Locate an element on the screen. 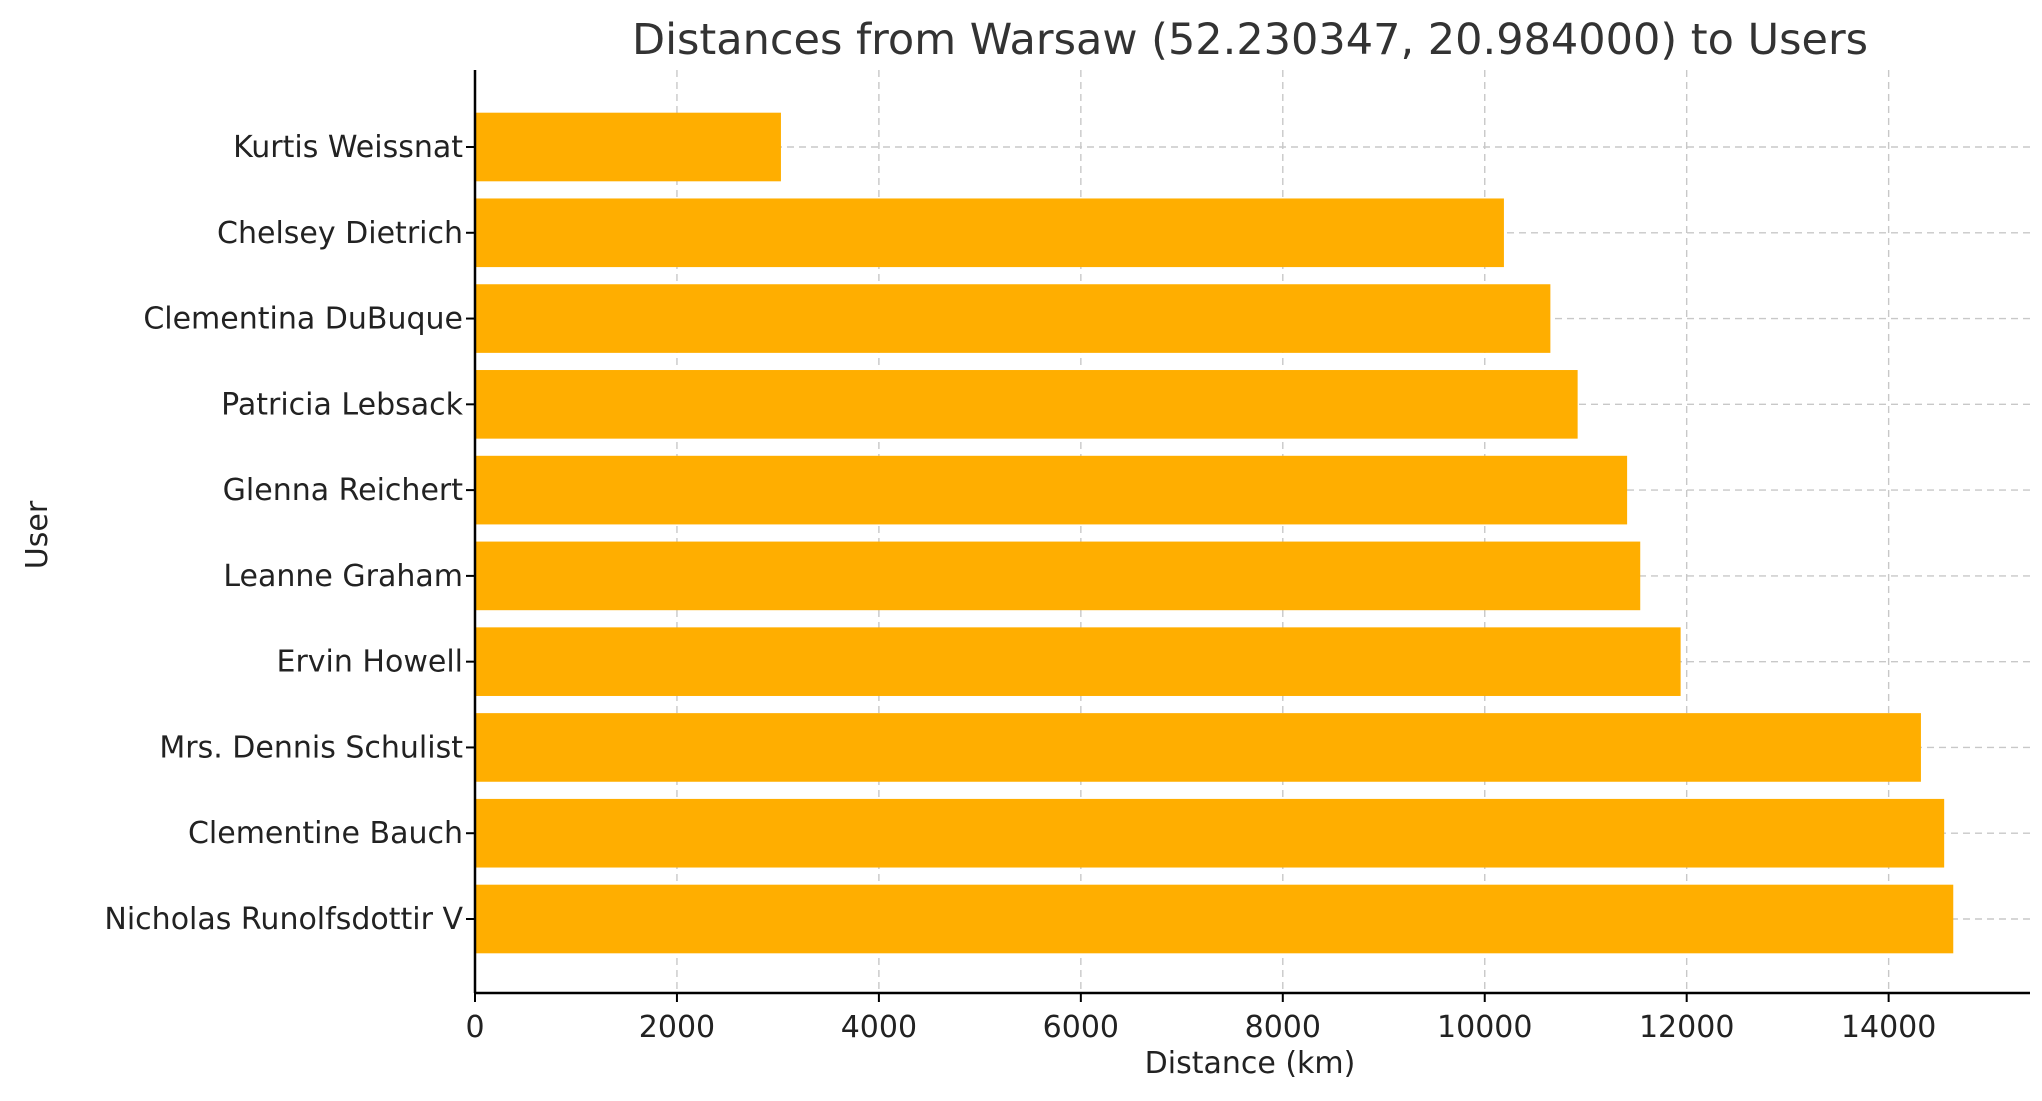 The image size is (2042, 1101). y-tick-label: Mrs. Dennis Schulist is located at coordinates (311, 747).